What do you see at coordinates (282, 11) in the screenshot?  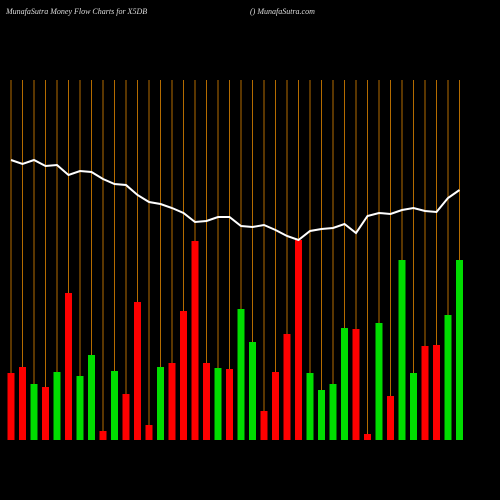 I see `chart-subtitle: () MunafaSutra.com` at bounding box center [282, 11].